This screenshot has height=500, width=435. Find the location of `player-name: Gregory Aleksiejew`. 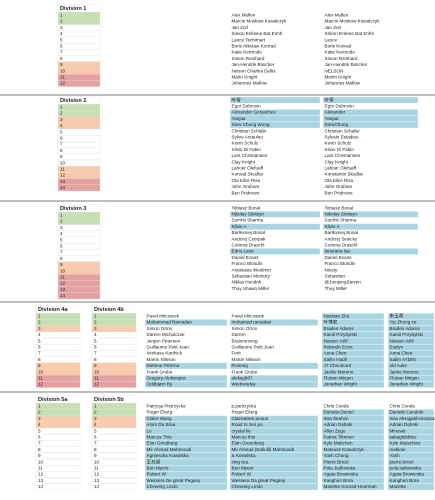

player-name: Gregory Aleksiejew is located at coordinates (167, 378).